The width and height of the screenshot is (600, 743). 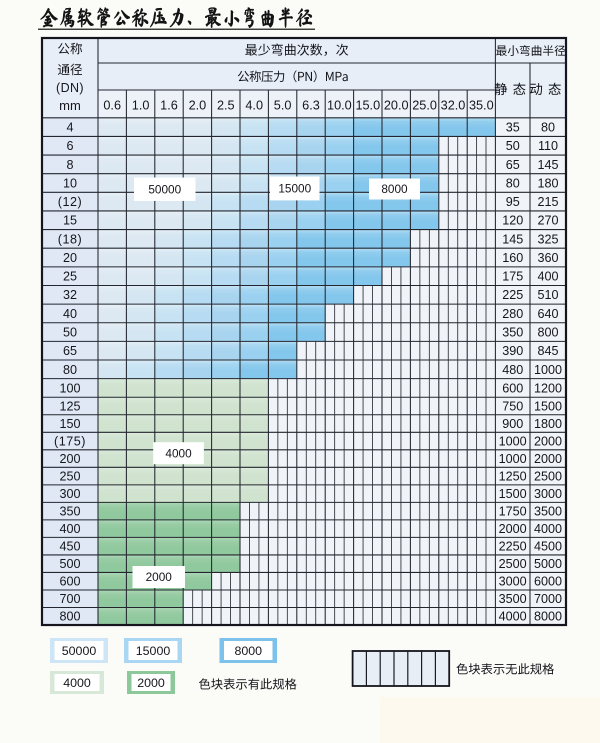 I want to click on svg-text: 100, so click(x=69, y=388).